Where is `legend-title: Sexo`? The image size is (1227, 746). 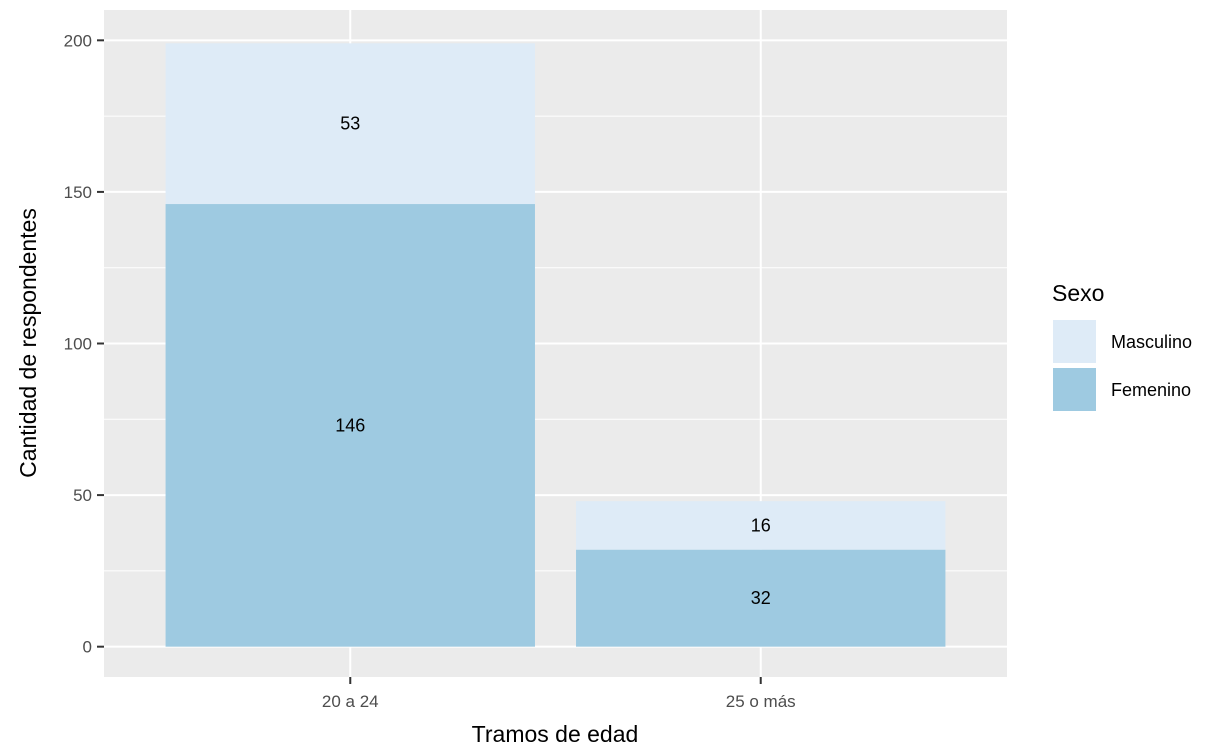 legend-title: Sexo is located at coordinates (1078, 293).